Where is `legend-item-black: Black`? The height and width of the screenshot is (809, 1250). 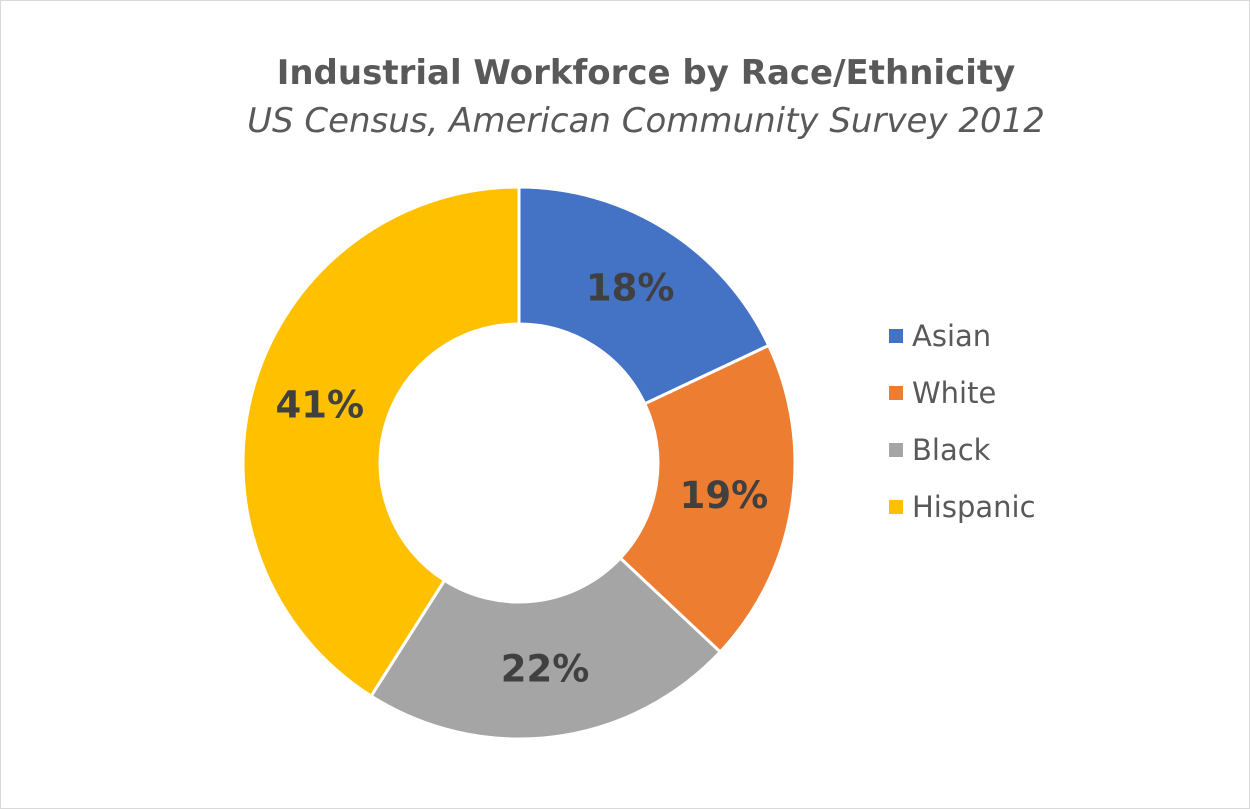
legend-item-black: Black is located at coordinates (962, 449).